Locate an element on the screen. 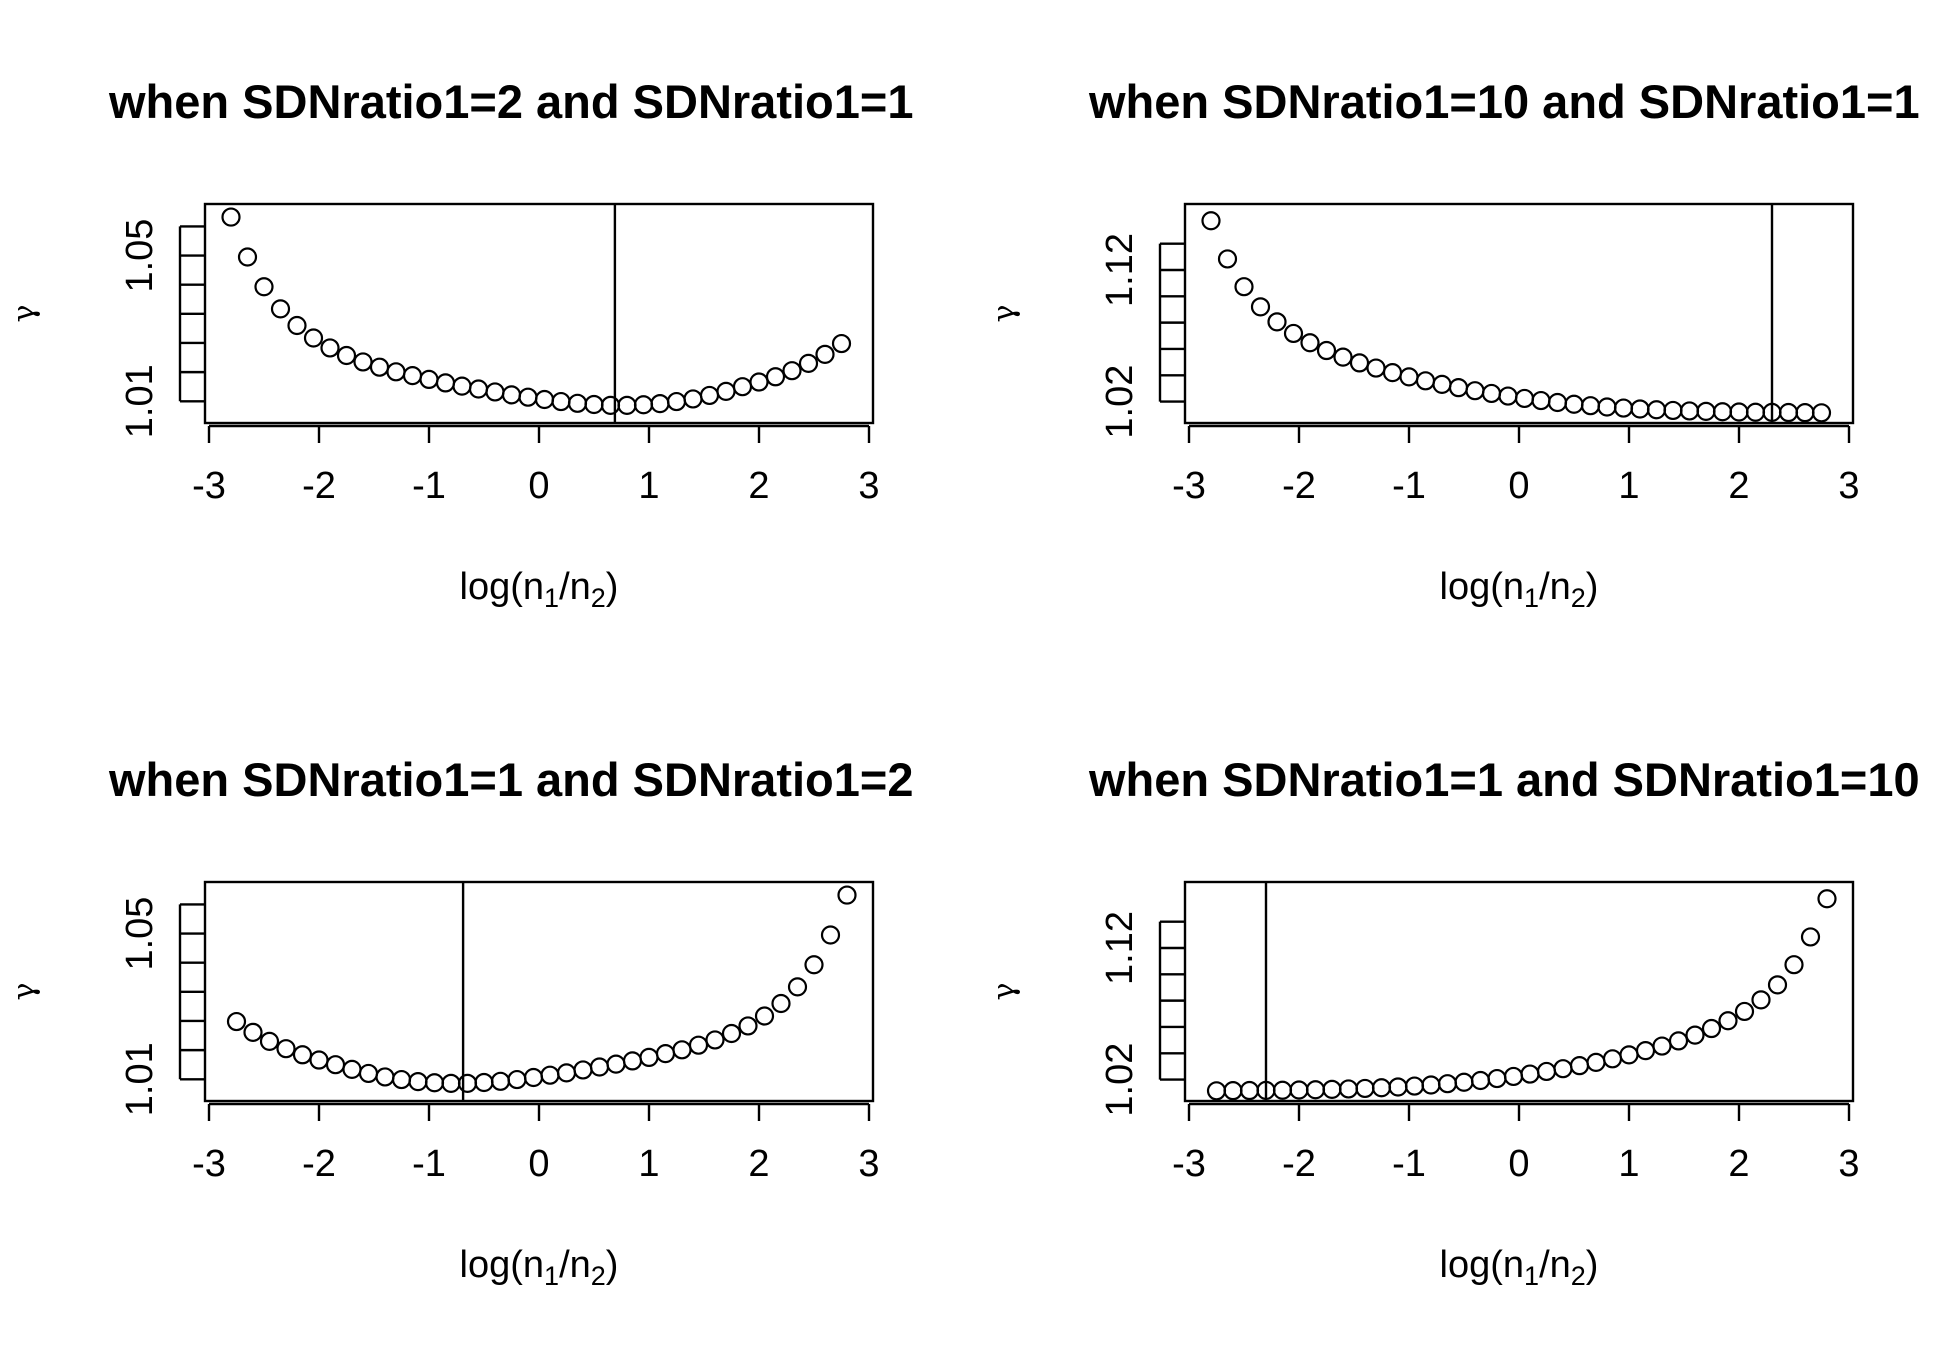 The height and width of the screenshot is (1350, 1950). x-tick-label: 1 is located at coordinates (1628, 1164).